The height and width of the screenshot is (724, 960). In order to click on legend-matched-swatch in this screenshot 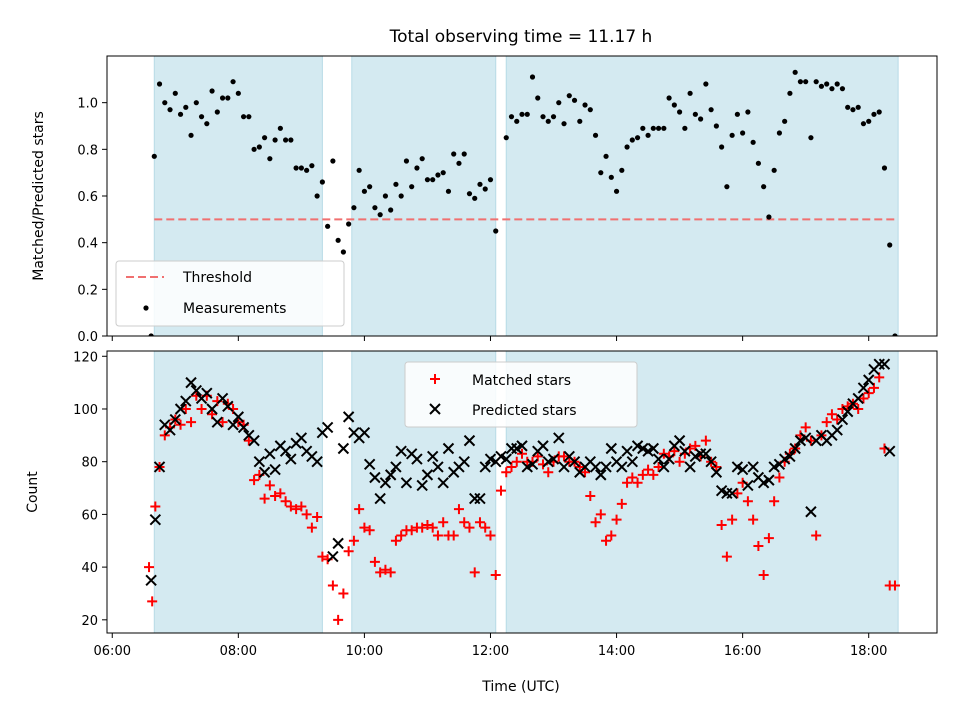, I will do `click(435, 379)`.